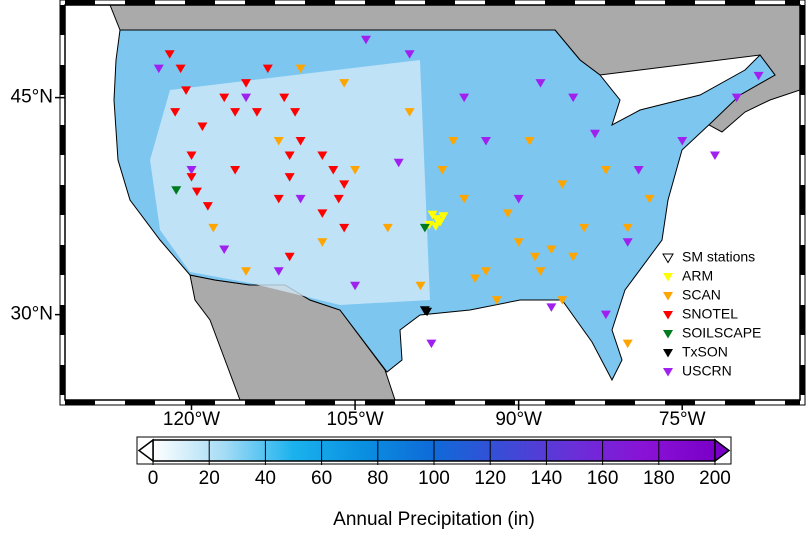  What do you see at coordinates (715, 478) in the screenshot?
I see `colorbar-tick-label: 200` at bounding box center [715, 478].